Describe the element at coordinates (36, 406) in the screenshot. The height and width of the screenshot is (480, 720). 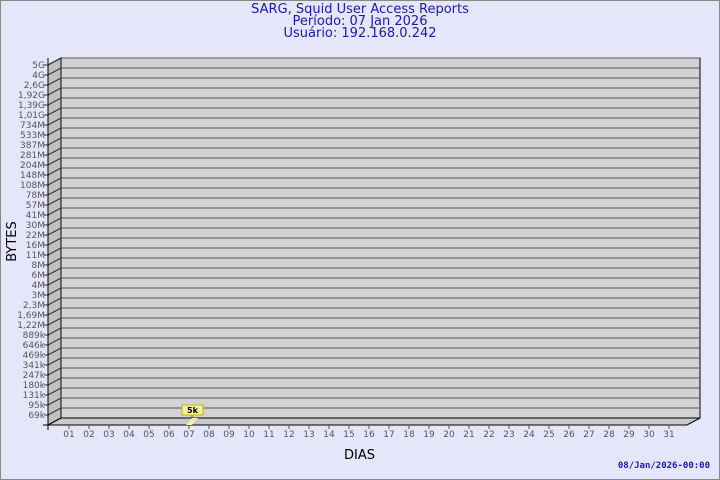
I see `y-tick-label: 95k` at that location.